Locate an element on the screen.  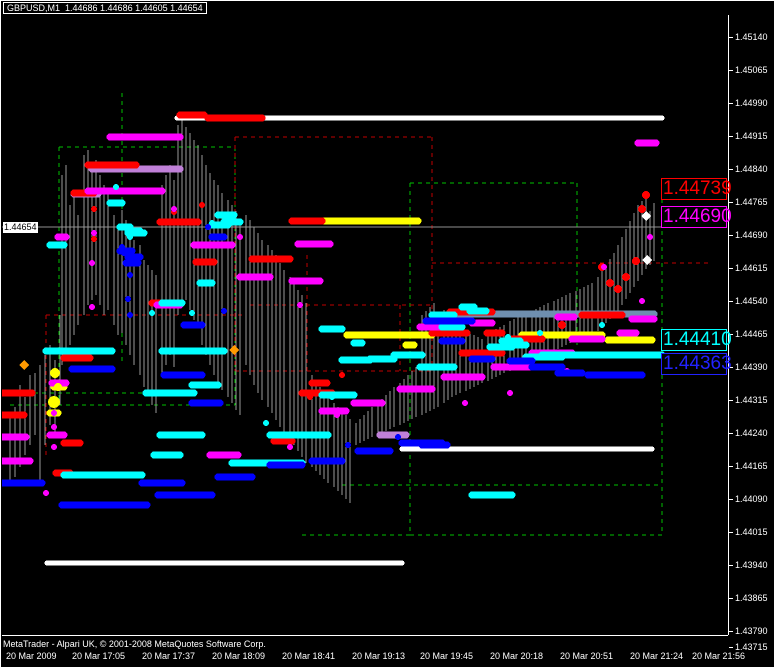
price-axis-tick: 1.45140 is located at coordinates (748, 37).